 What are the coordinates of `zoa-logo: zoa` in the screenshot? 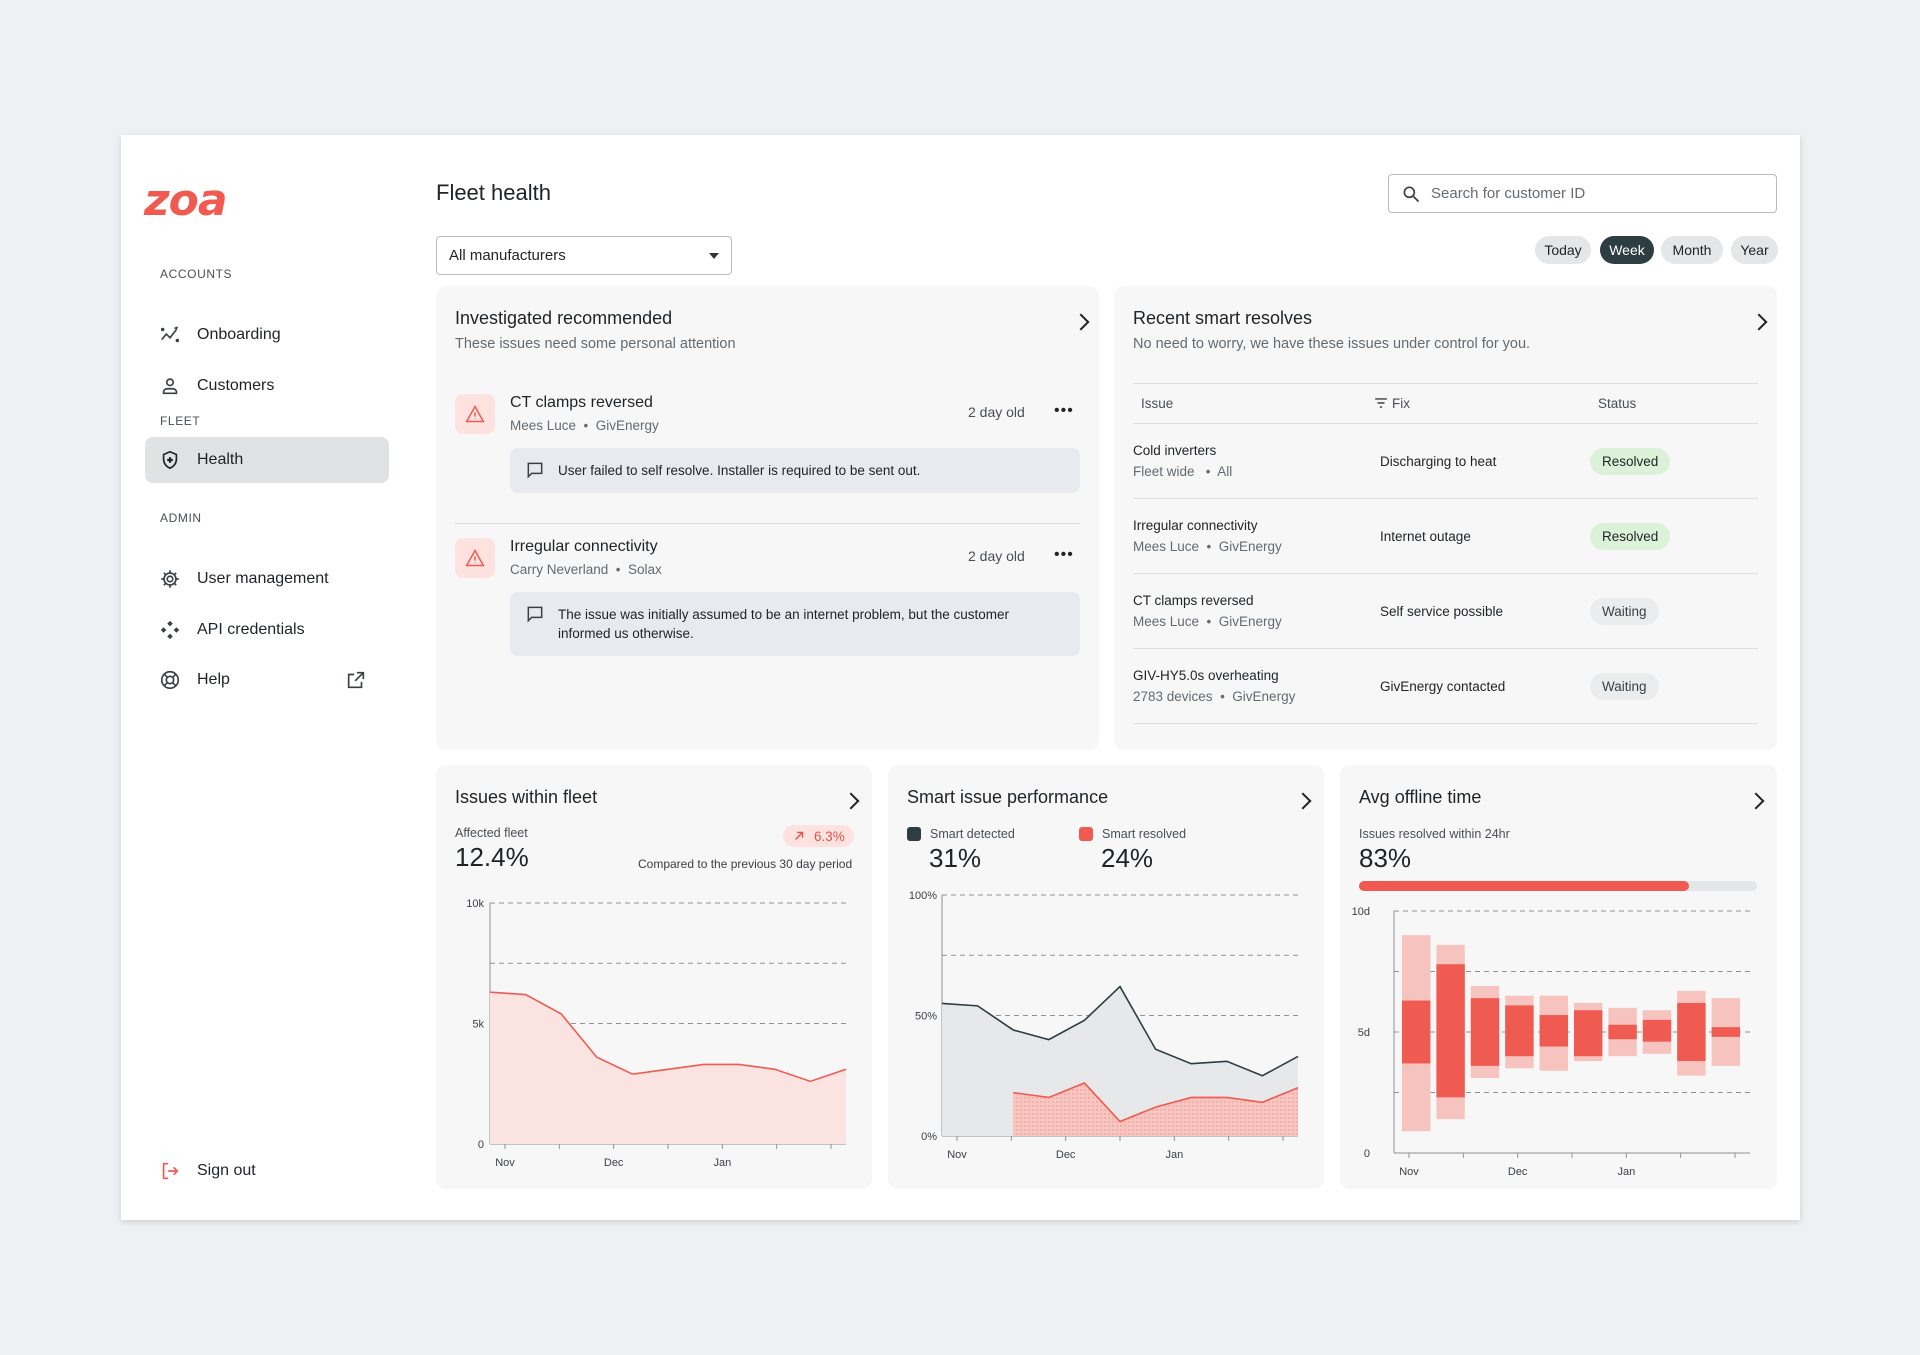 It's located at (186, 200).